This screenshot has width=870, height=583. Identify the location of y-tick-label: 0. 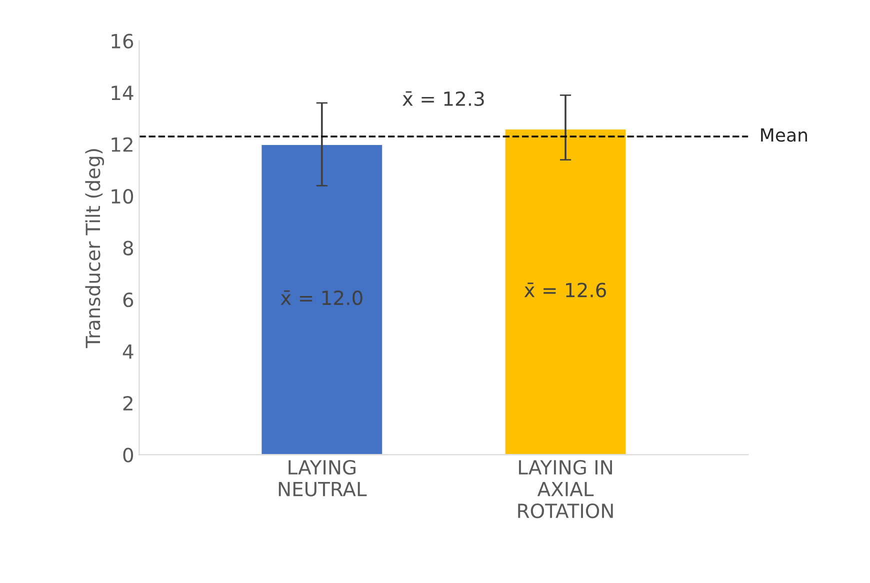
(128, 455).